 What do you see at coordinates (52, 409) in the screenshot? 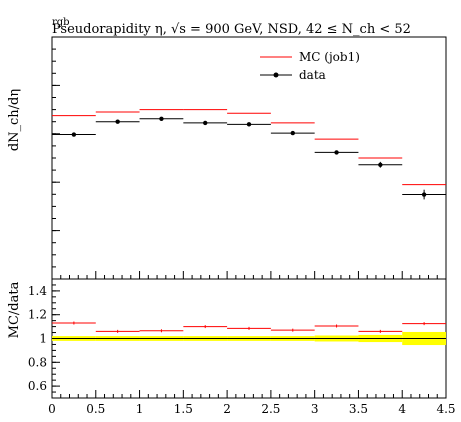
I see `x-tick-label: 0` at bounding box center [52, 409].